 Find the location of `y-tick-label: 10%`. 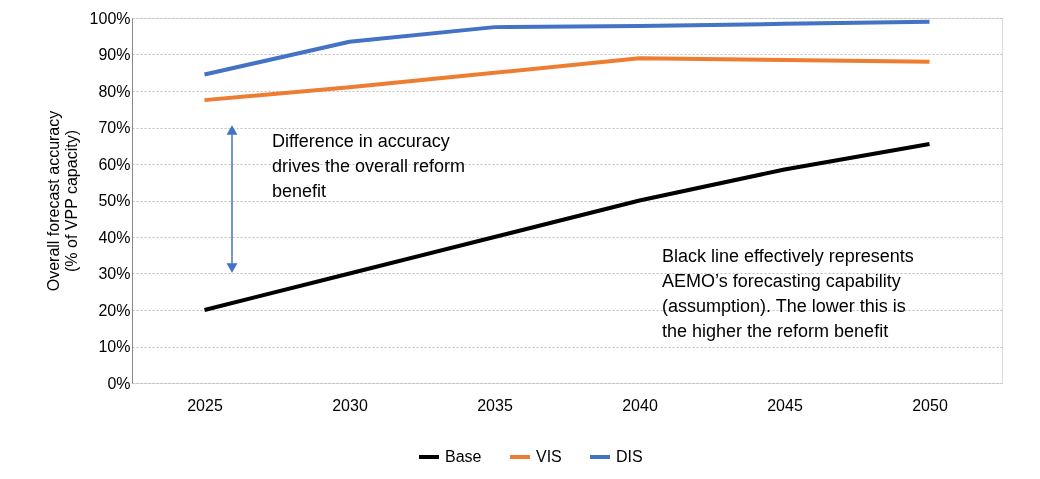

y-tick-label: 10% is located at coordinates (114, 346).